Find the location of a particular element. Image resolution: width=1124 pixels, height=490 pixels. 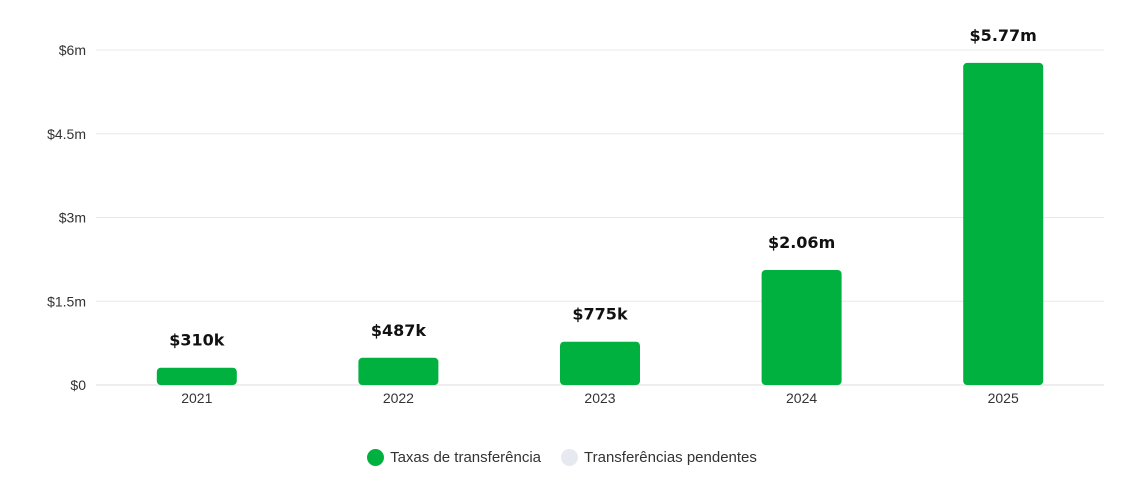

bar-2023 is located at coordinates (600, 363).